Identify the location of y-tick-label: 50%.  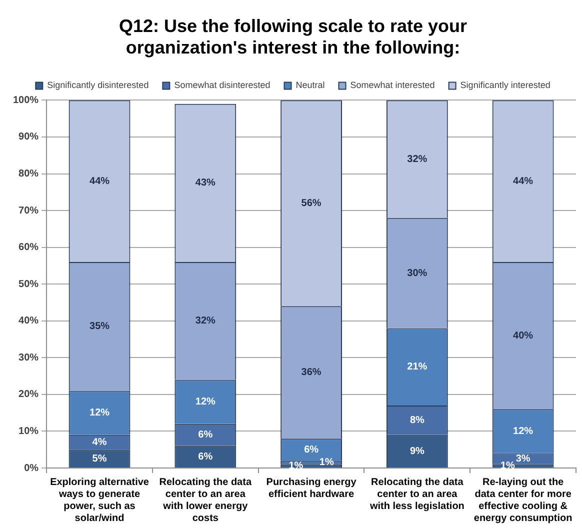
(28, 284).